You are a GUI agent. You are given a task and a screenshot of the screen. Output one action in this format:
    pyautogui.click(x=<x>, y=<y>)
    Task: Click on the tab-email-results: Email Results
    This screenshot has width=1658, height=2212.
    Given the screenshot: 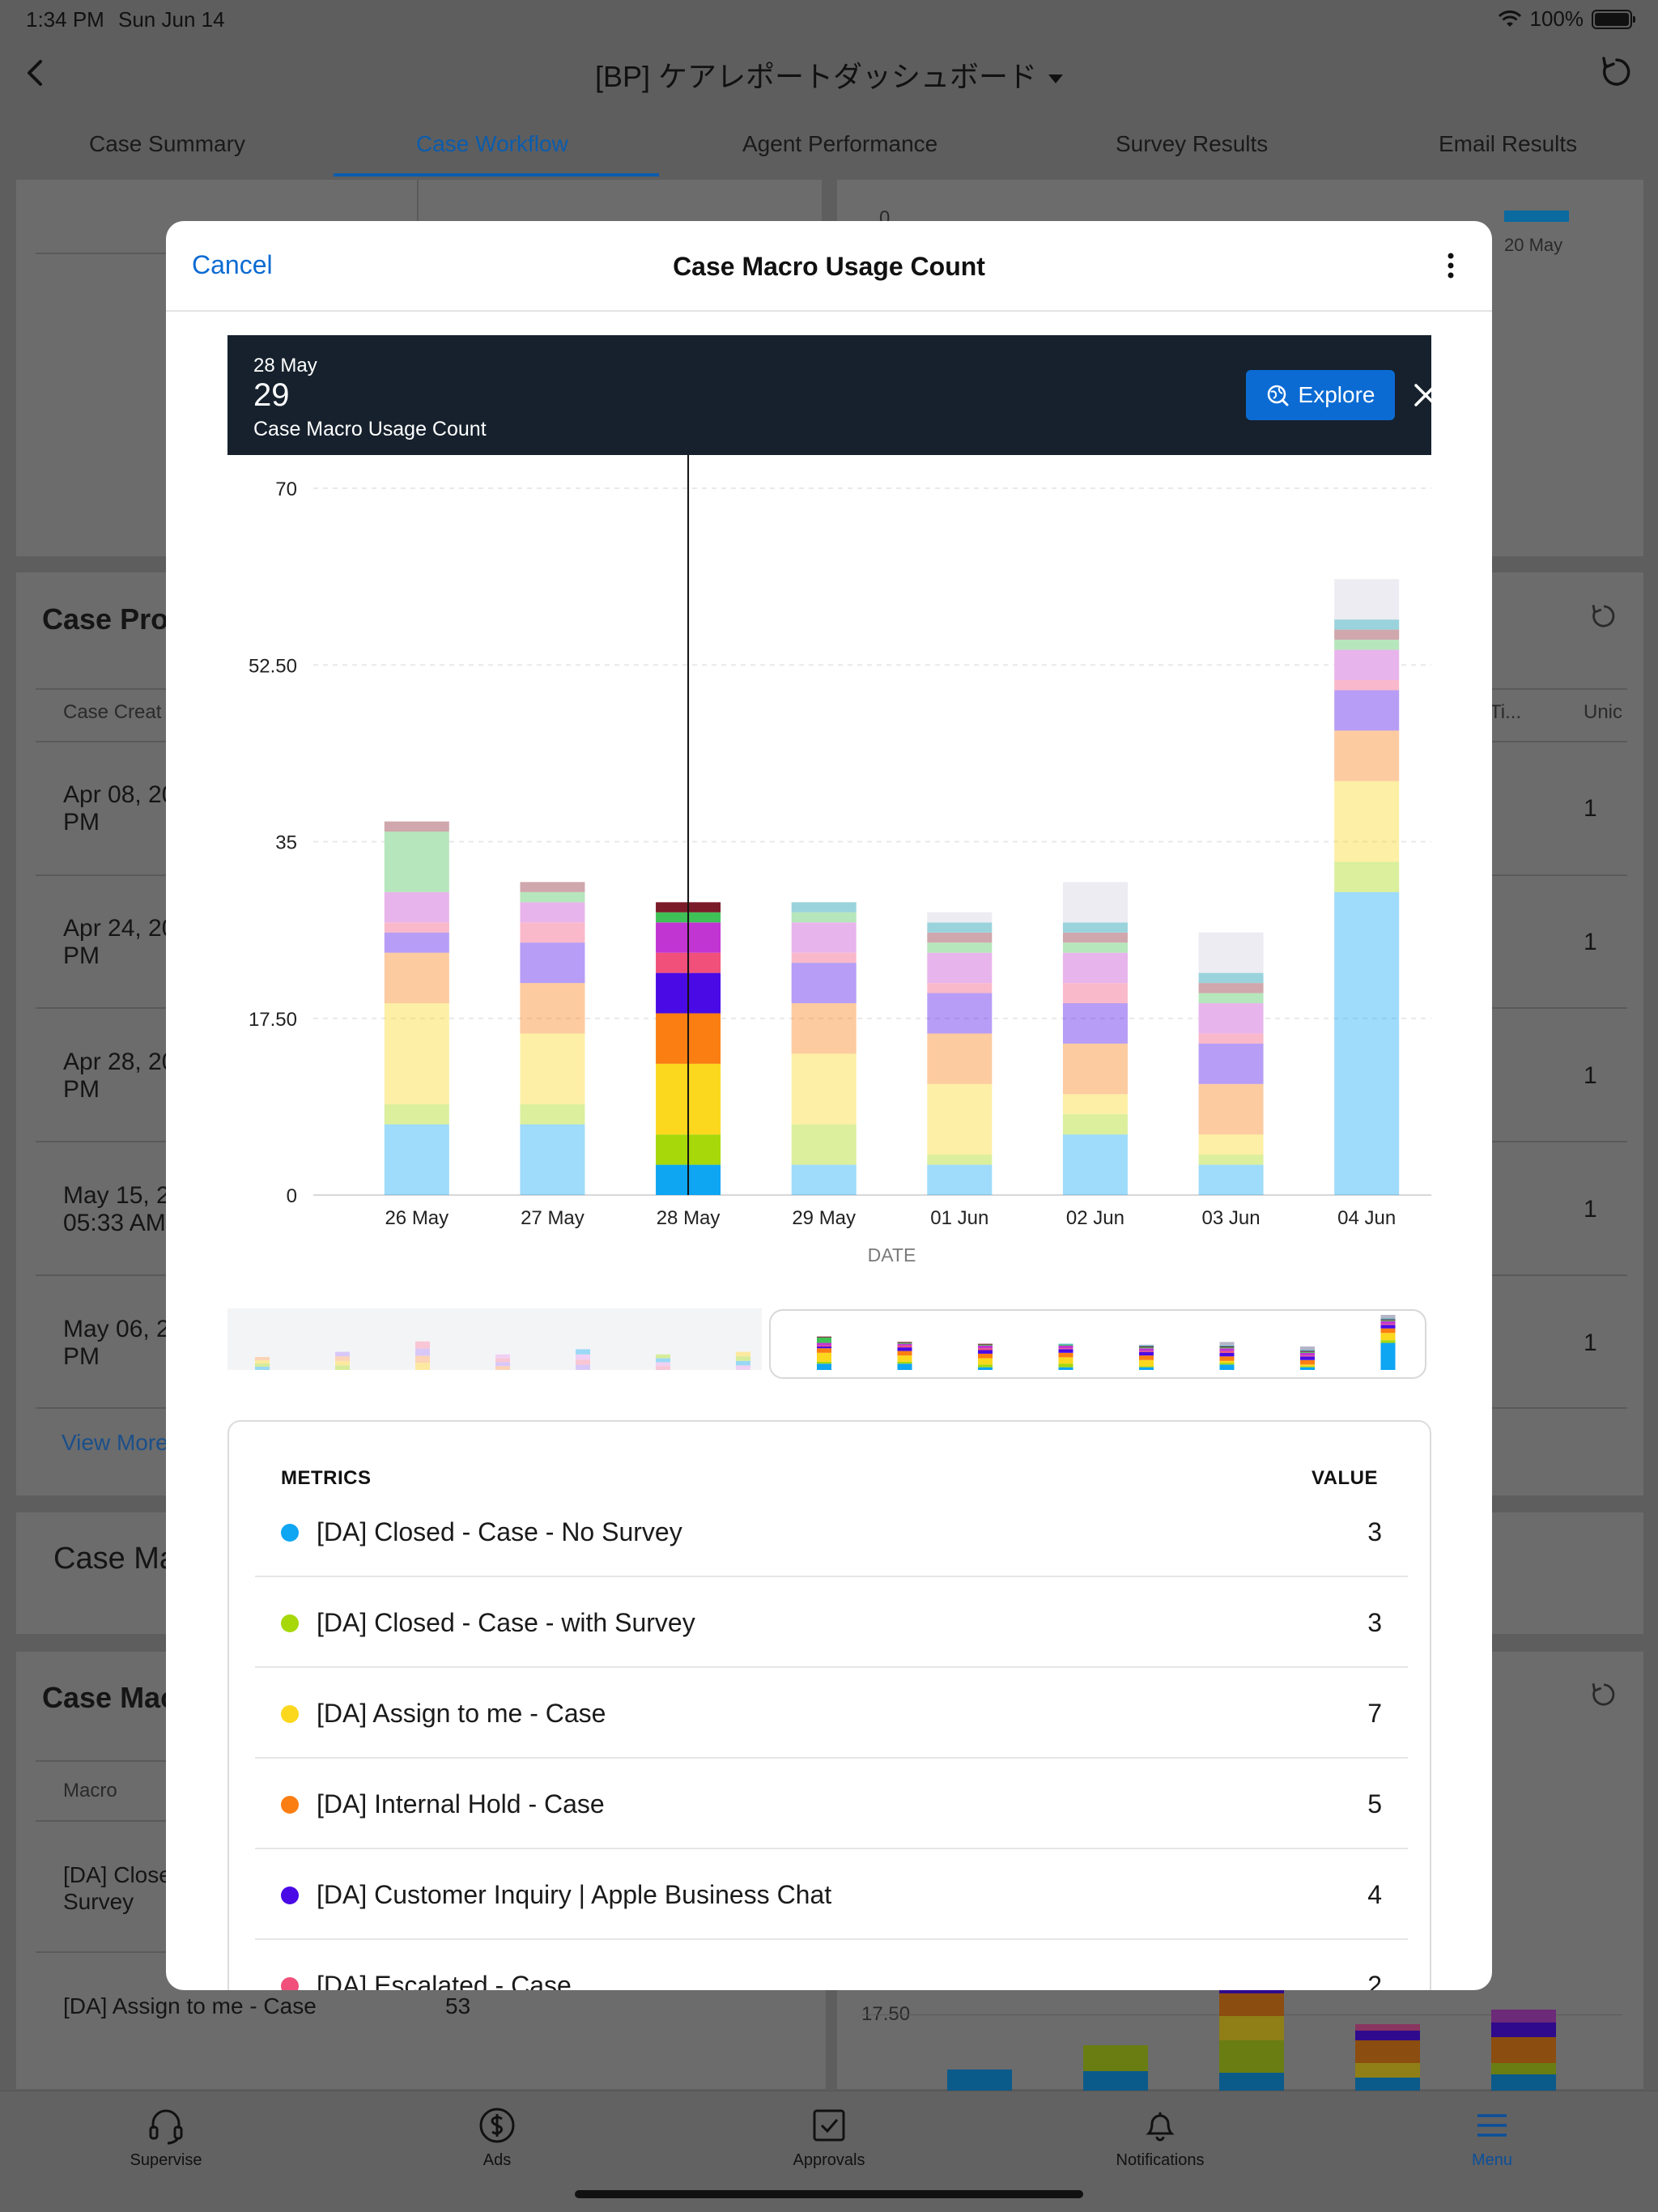 What is the action you would take?
    pyautogui.click(x=1508, y=143)
    